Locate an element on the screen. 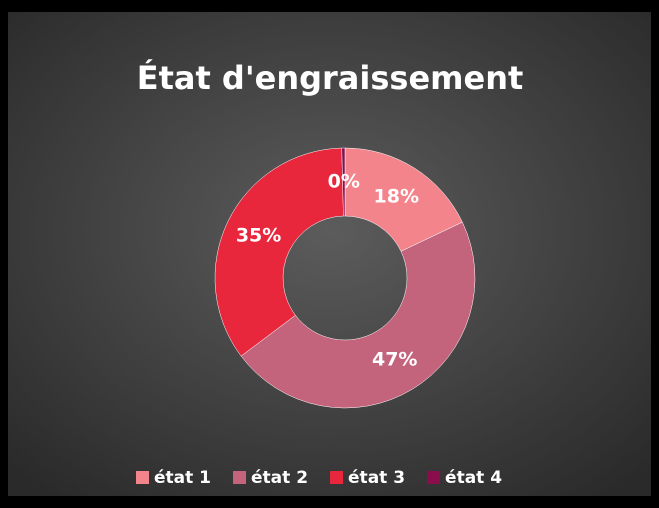  data-label: 18% is located at coordinates (396, 196).